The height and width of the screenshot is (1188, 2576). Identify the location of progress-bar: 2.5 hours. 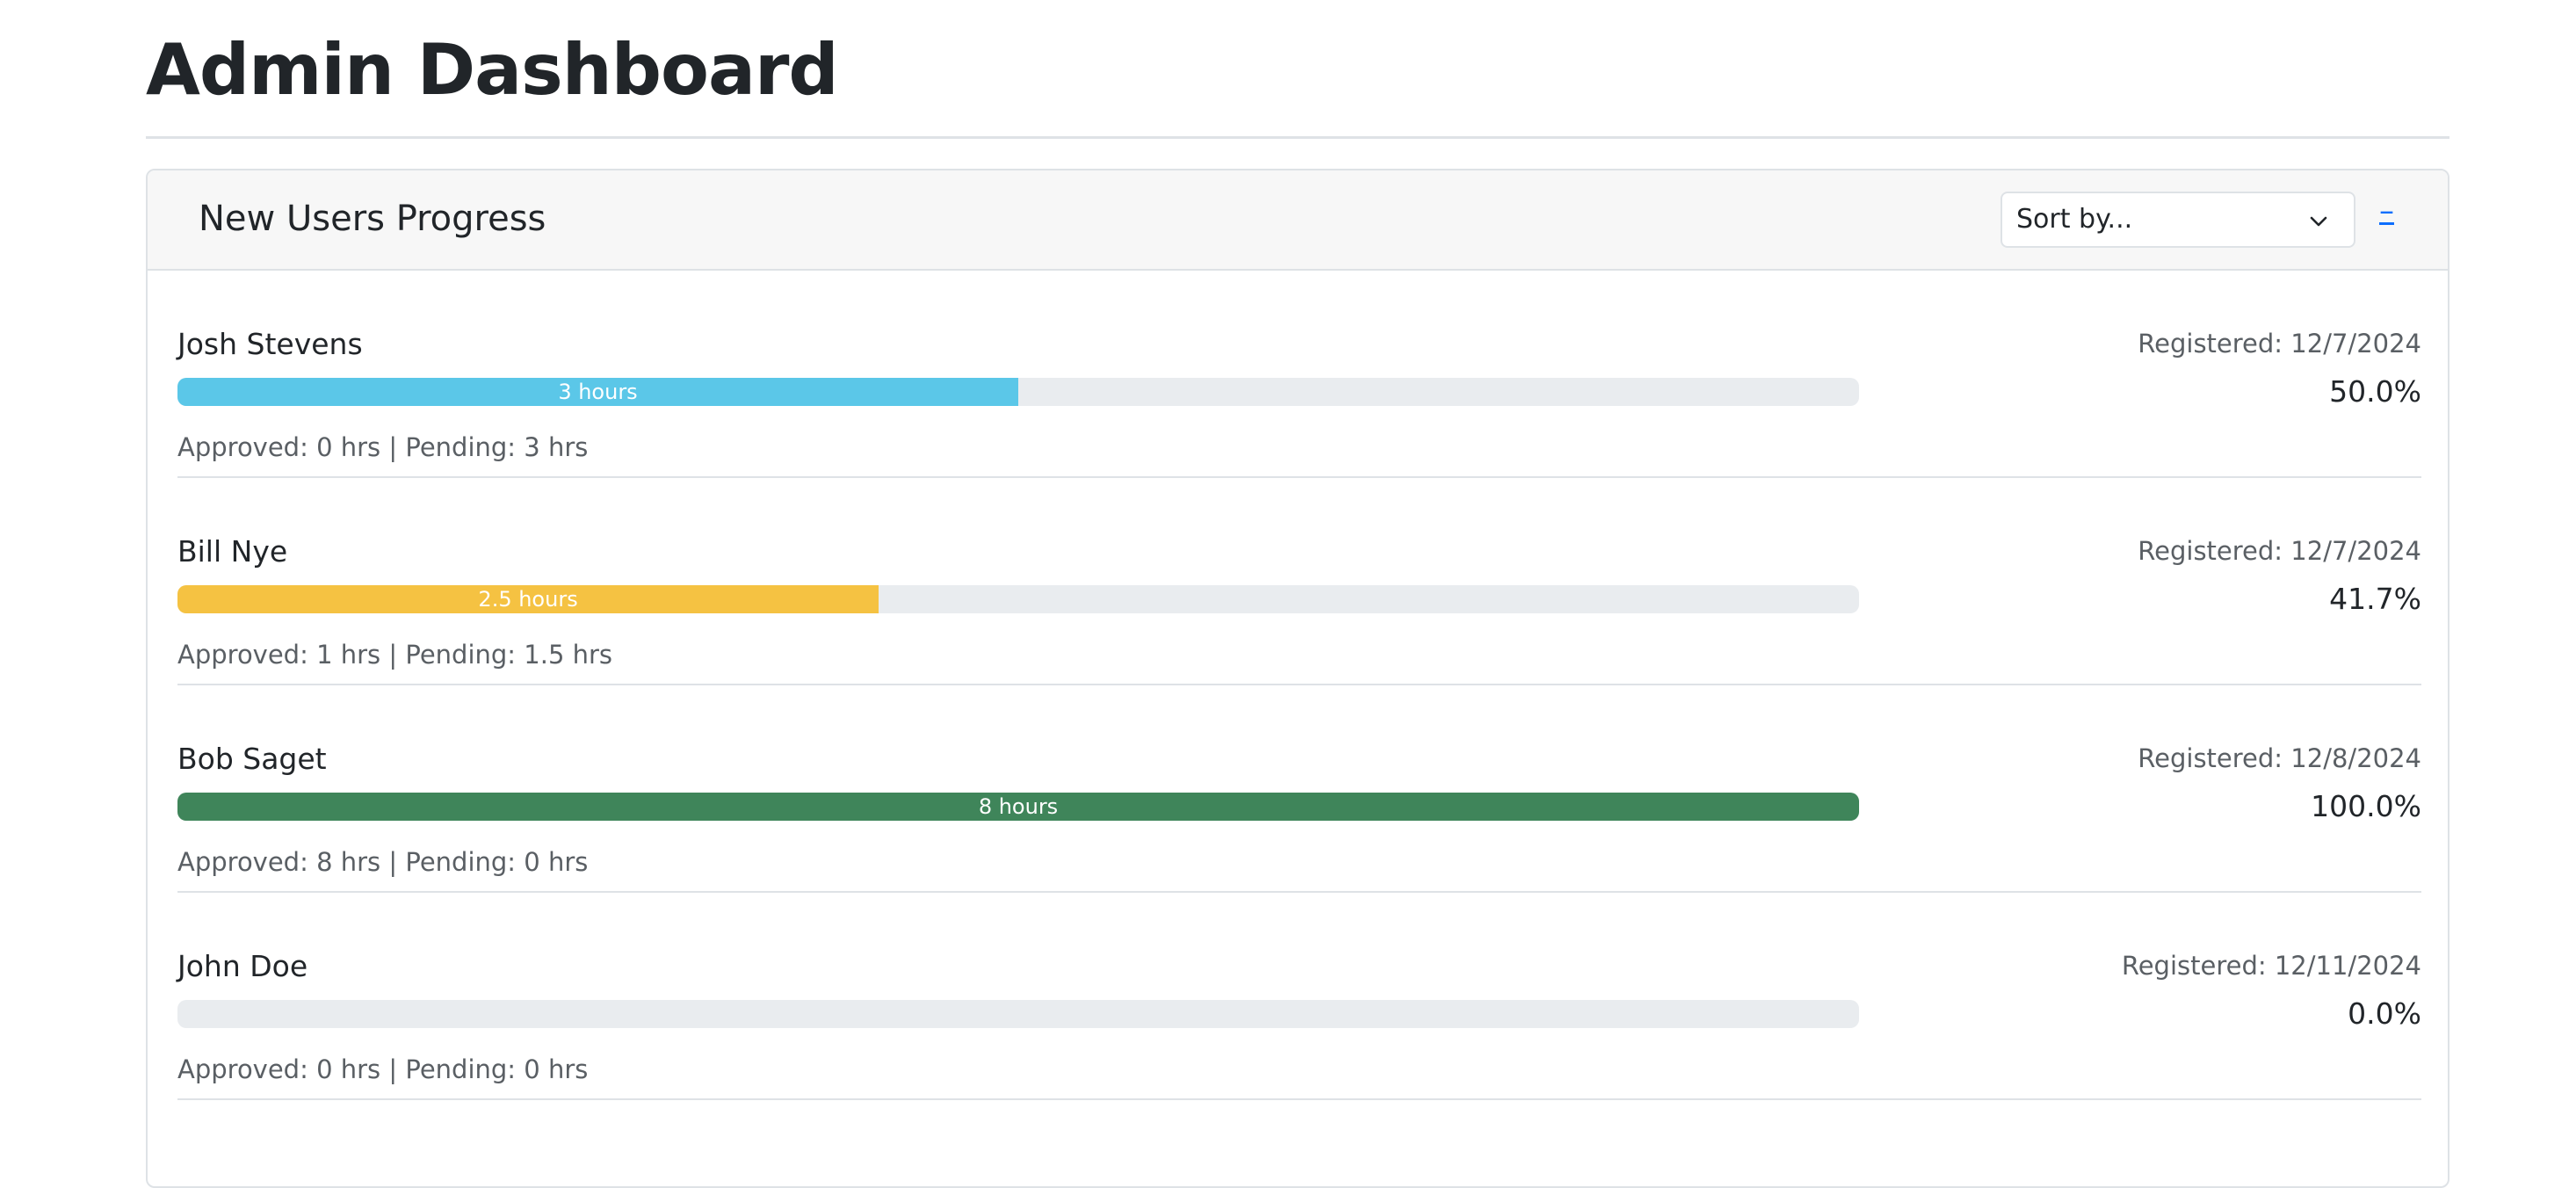
(1018, 599).